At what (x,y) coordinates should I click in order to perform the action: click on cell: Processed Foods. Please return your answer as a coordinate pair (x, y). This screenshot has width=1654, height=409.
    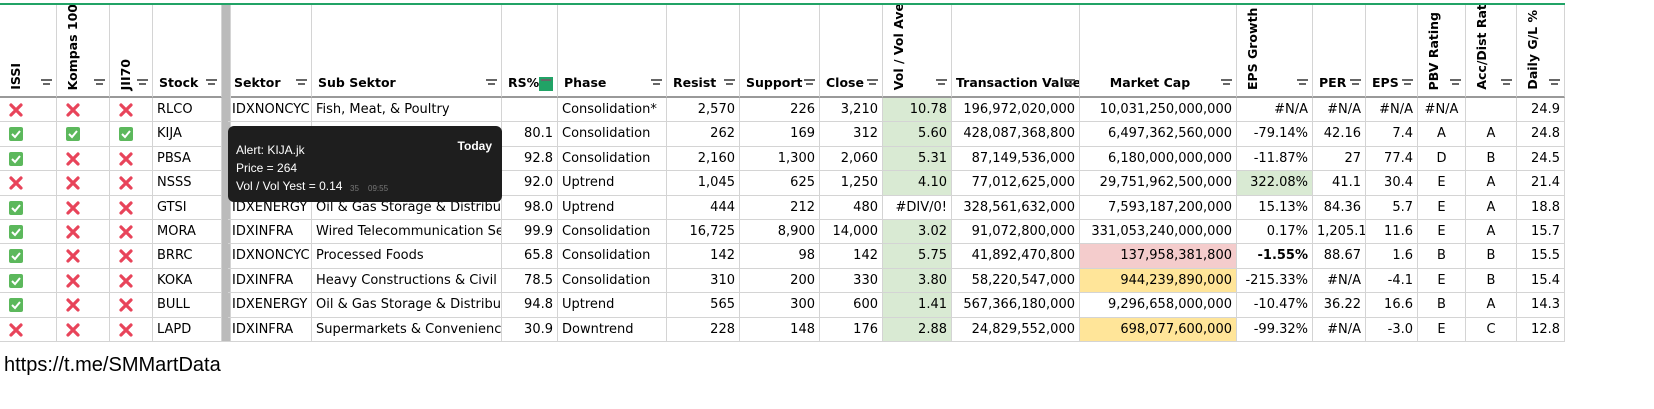
    Looking at the image, I should click on (407, 256).